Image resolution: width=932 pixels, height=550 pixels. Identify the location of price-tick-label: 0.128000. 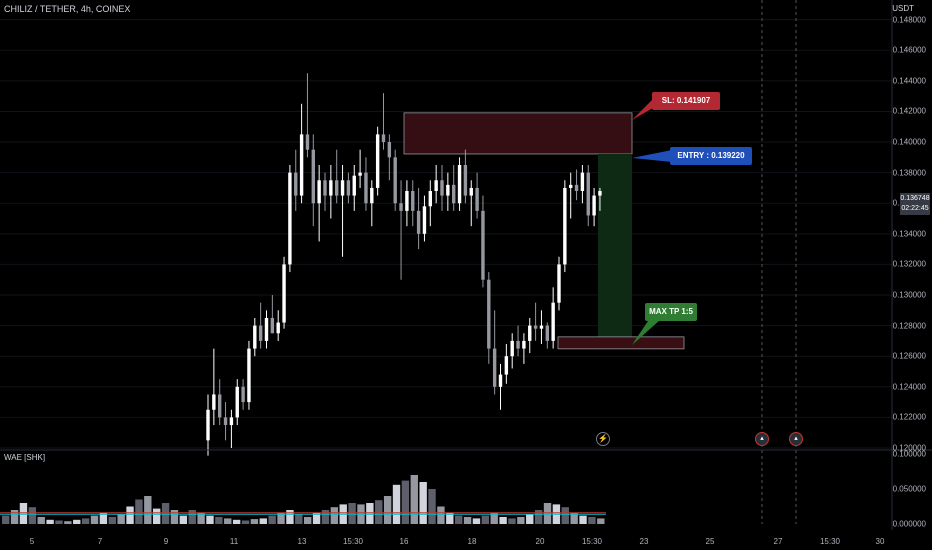
(909, 326).